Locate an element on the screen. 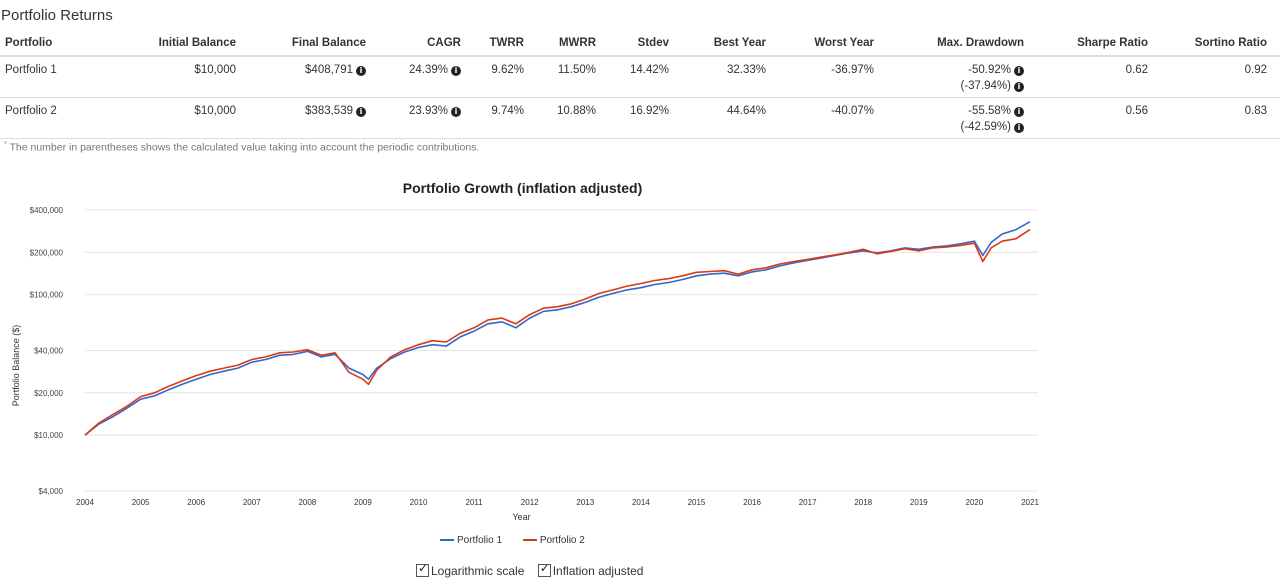 The image size is (1280, 586). col-final-balance: Final Balance is located at coordinates (314, 44).